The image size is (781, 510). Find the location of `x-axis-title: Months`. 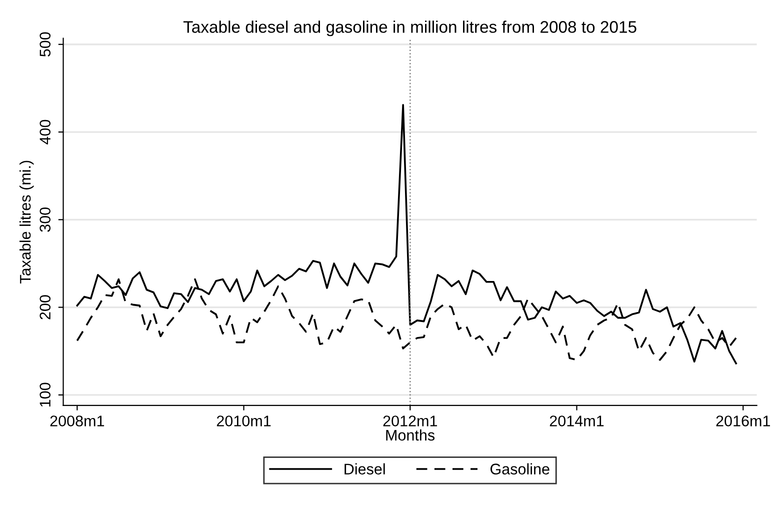

x-axis-title: Months is located at coordinates (410, 435).